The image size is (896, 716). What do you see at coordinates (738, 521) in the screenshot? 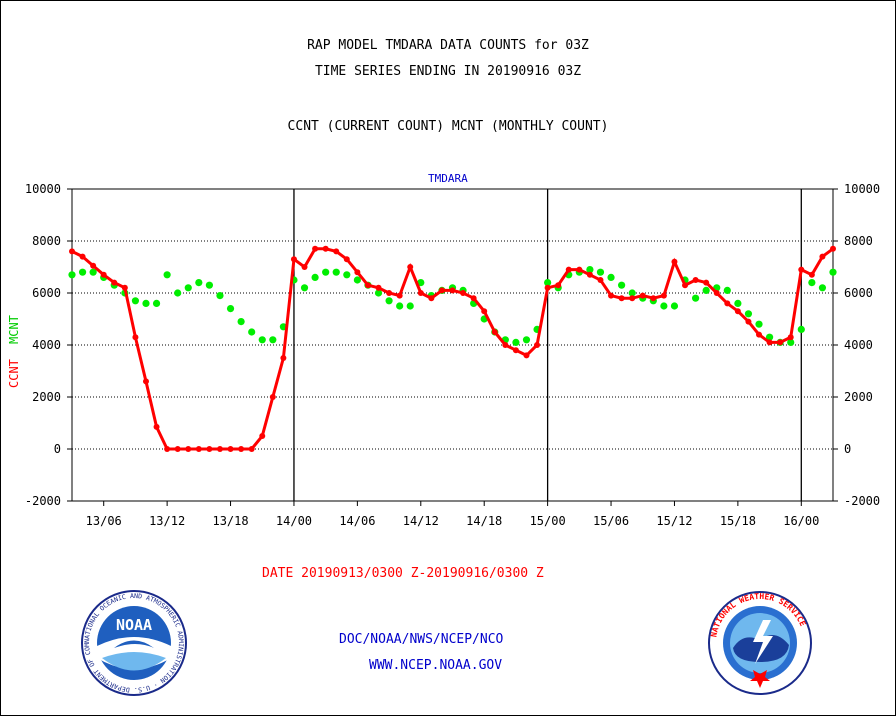
I see `x-tick-label: 15/18` at bounding box center [738, 521].